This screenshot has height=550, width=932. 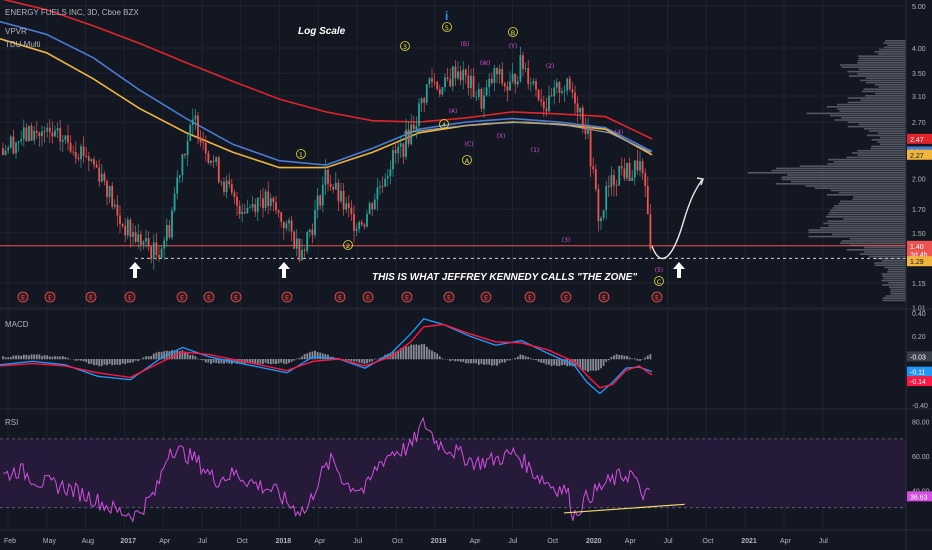 I want to click on time-tick: 2018, so click(x=284, y=541).